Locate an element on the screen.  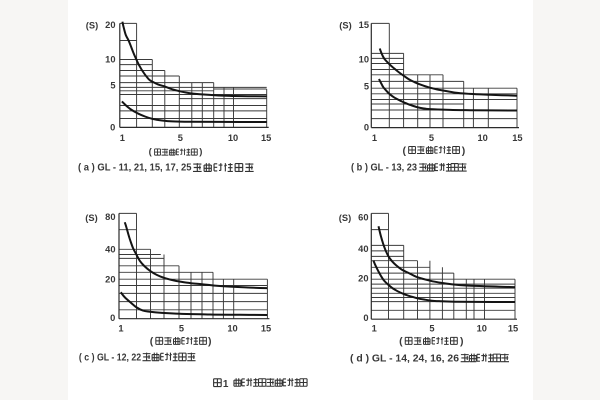
svg-text: ( c ) GL - 12, 22 is located at coordinates (110, 357).